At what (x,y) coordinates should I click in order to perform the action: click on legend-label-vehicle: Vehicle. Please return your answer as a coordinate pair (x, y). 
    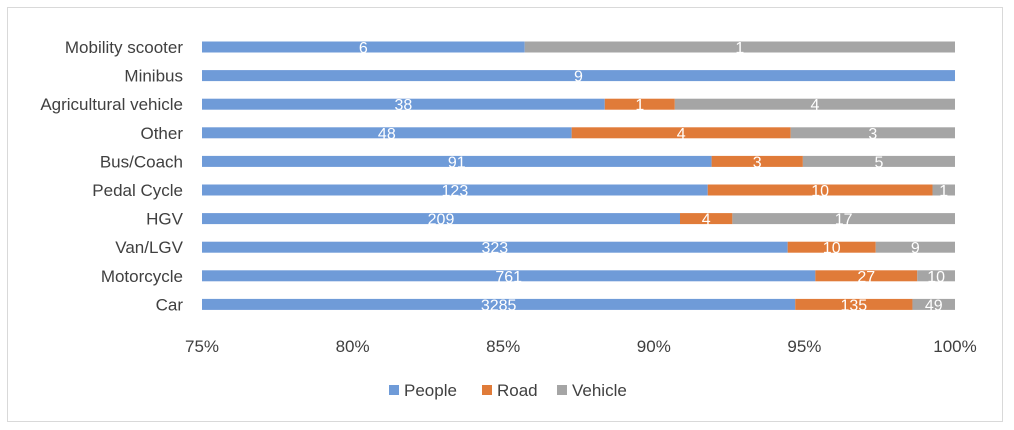
    Looking at the image, I should click on (599, 390).